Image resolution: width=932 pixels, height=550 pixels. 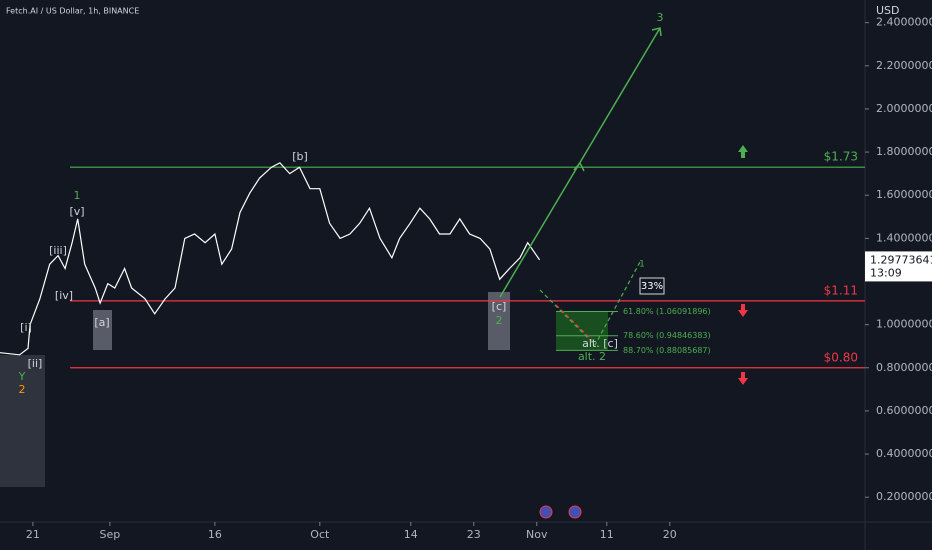 I want to click on level-label: $0.80, so click(x=841, y=357).